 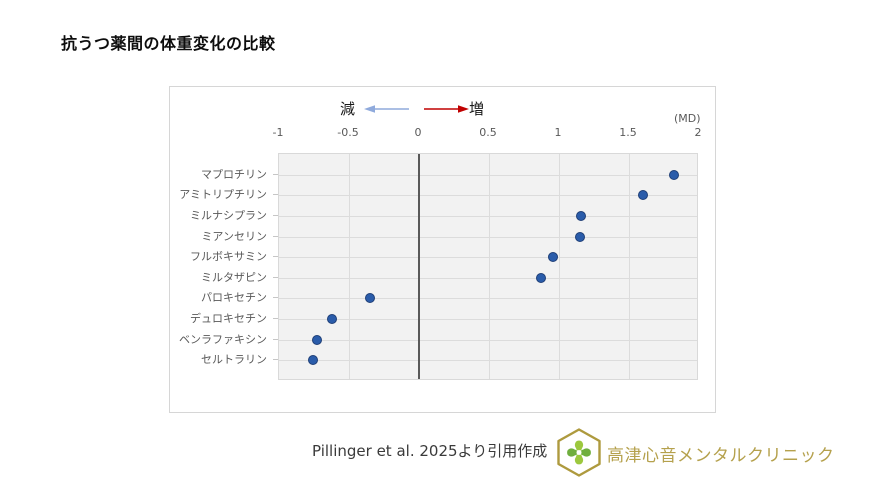 What do you see at coordinates (386, 109) in the screenshot?
I see `left-arrow-icon` at bounding box center [386, 109].